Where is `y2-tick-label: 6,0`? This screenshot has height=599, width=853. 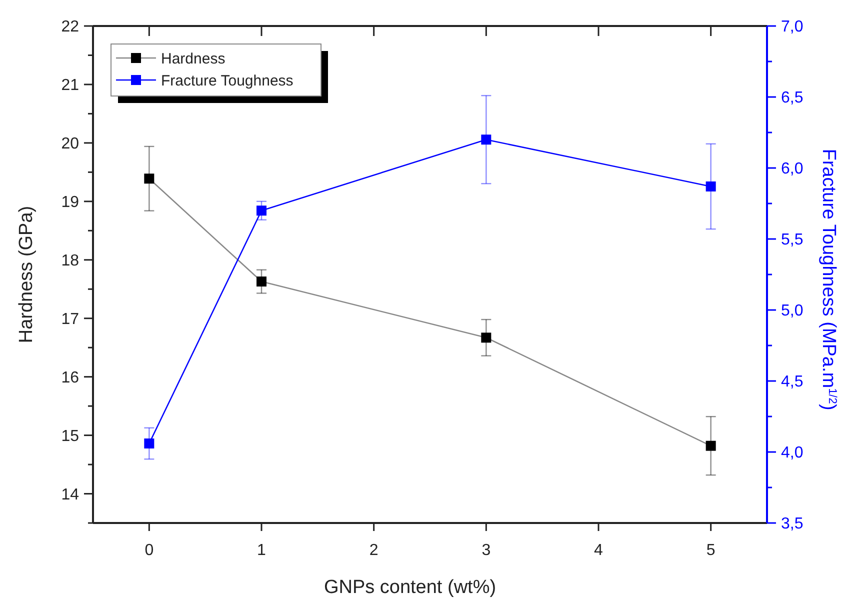 y2-tick-label: 6,0 is located at coordinates (792, 169).